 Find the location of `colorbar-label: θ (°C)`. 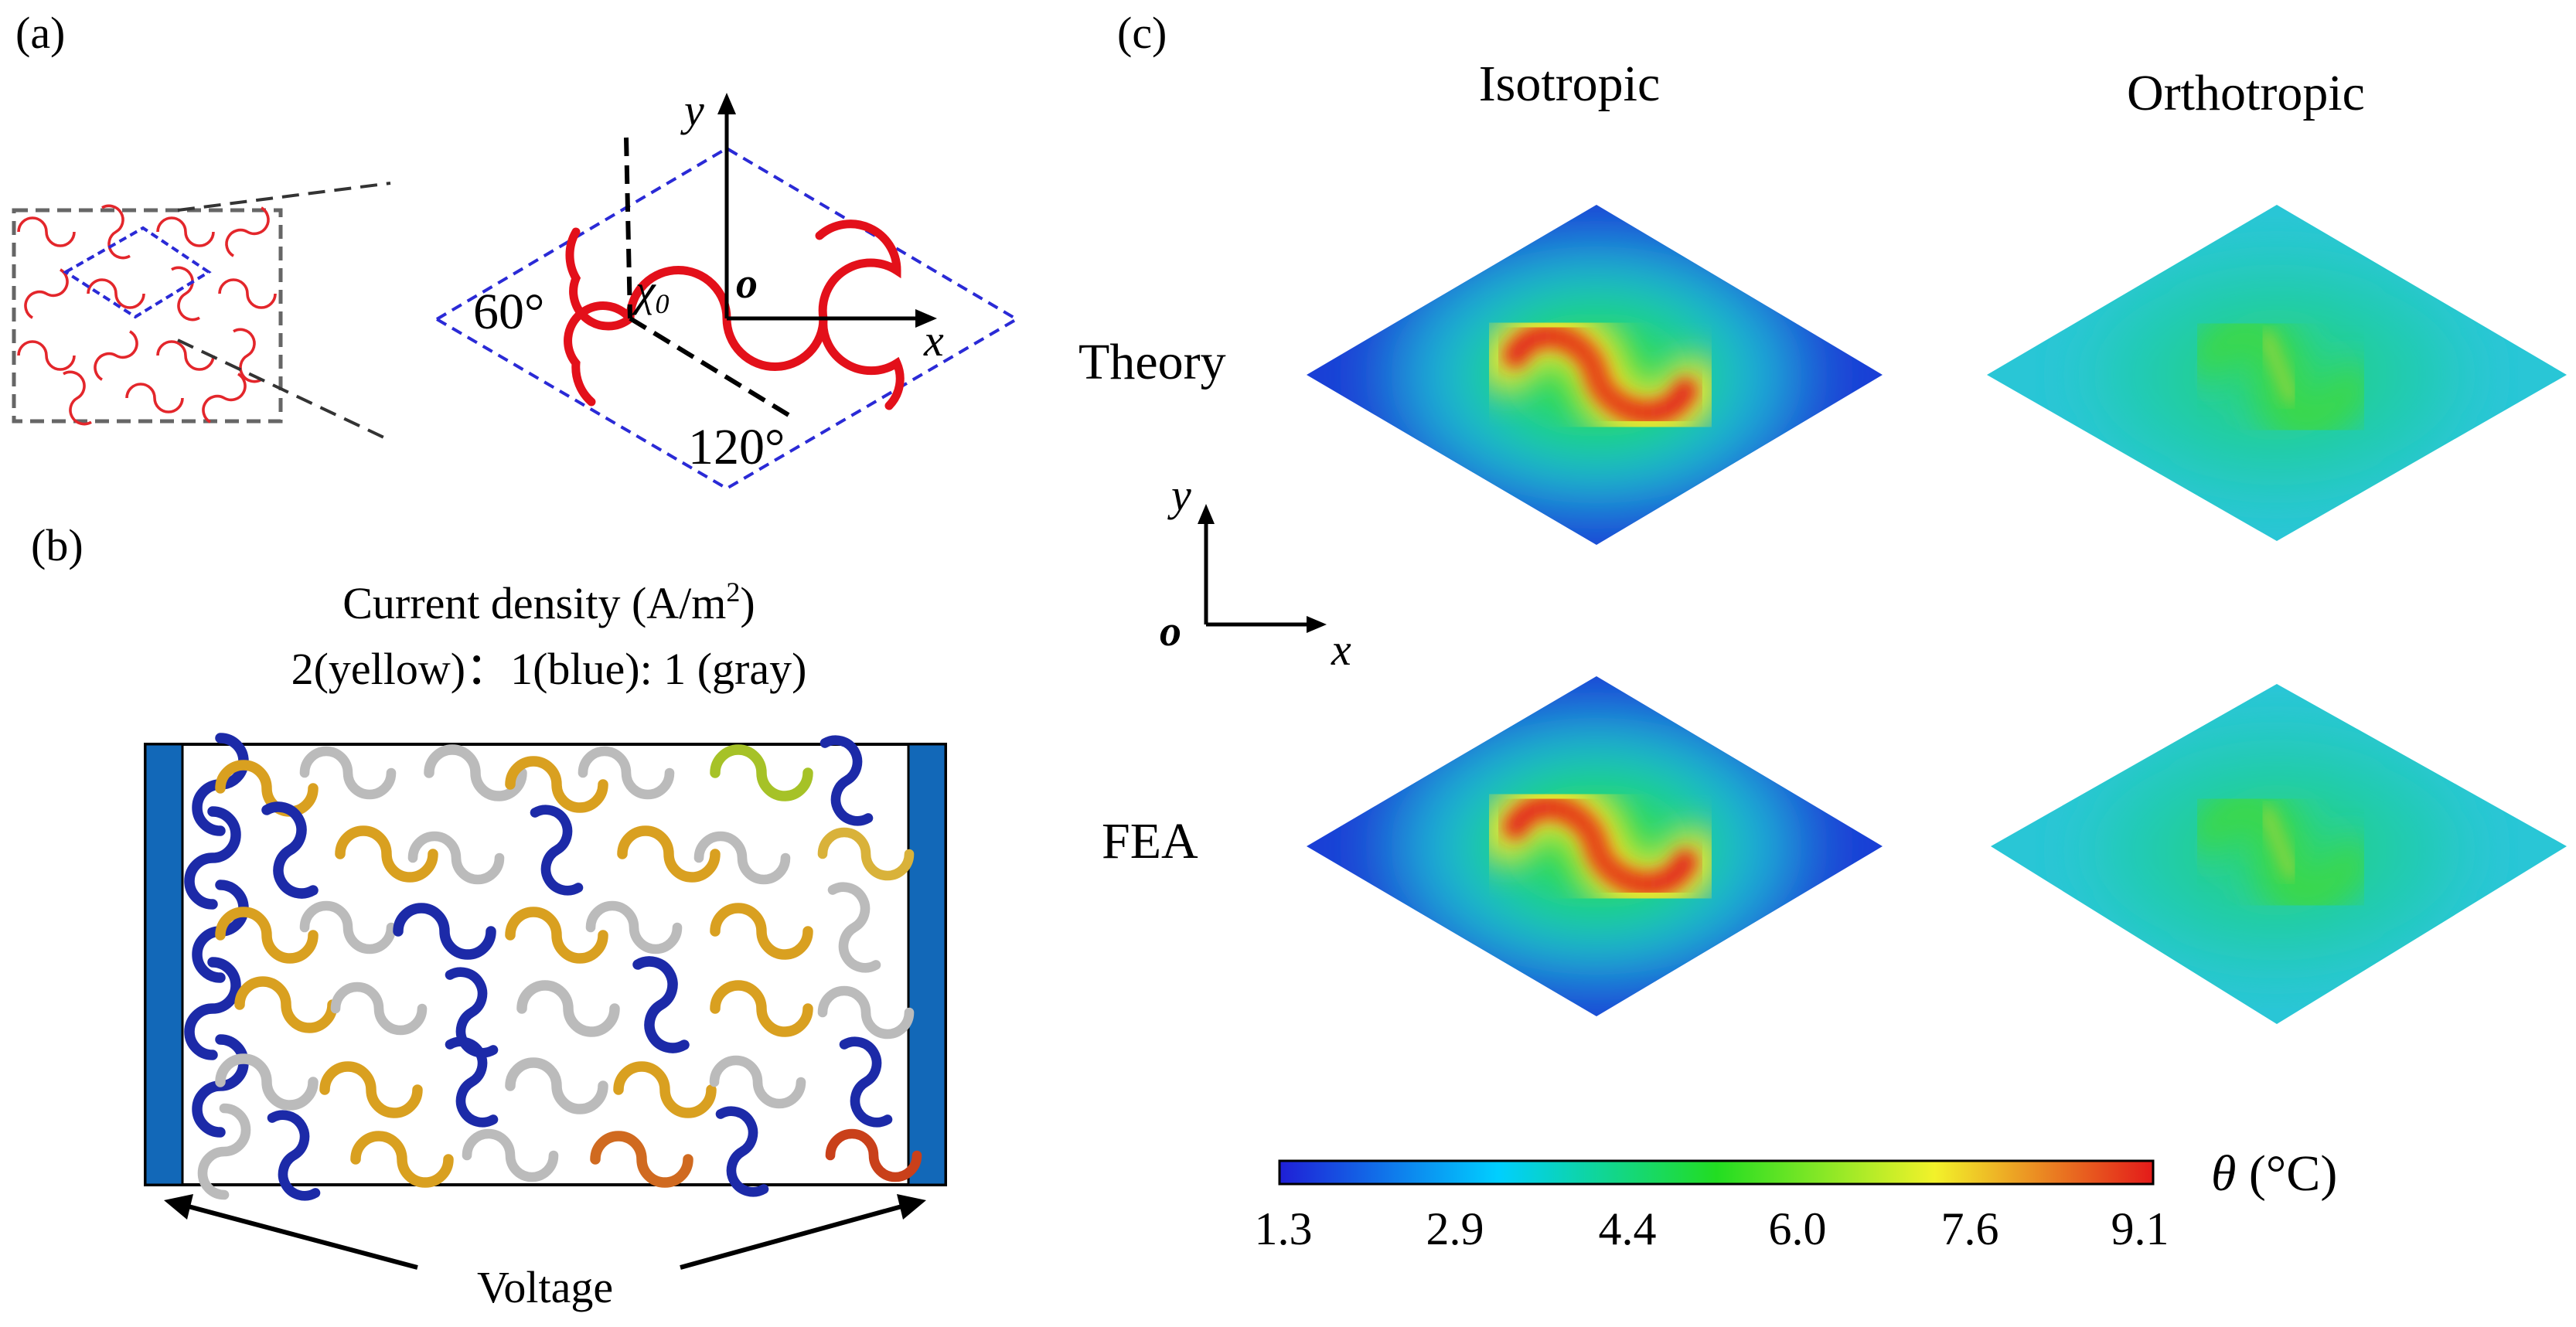

colorbar-label: θ (°C) is located at coordinates (2274, 1173).